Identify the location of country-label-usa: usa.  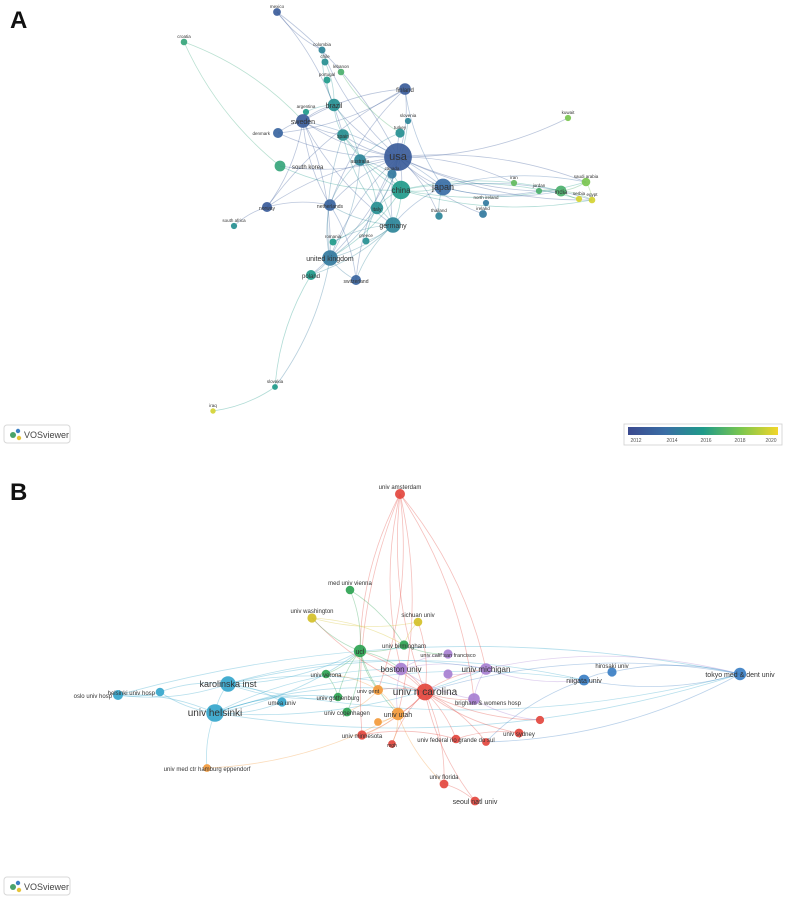
(398, 157).